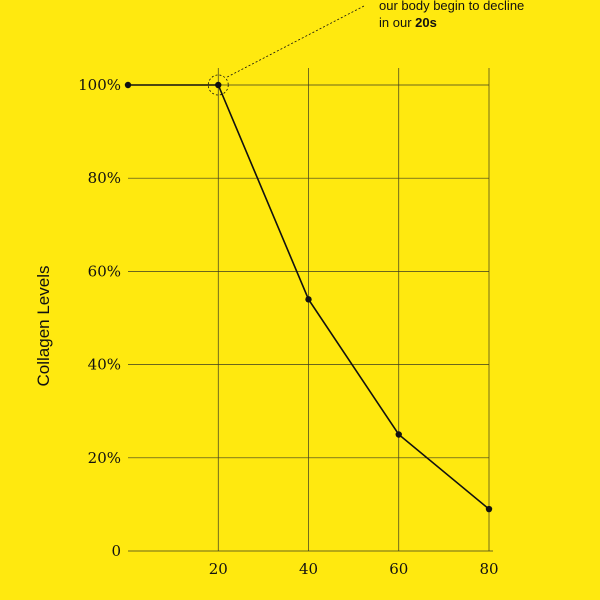  I want to click on x-tick-label: 20, so click(218, 569).